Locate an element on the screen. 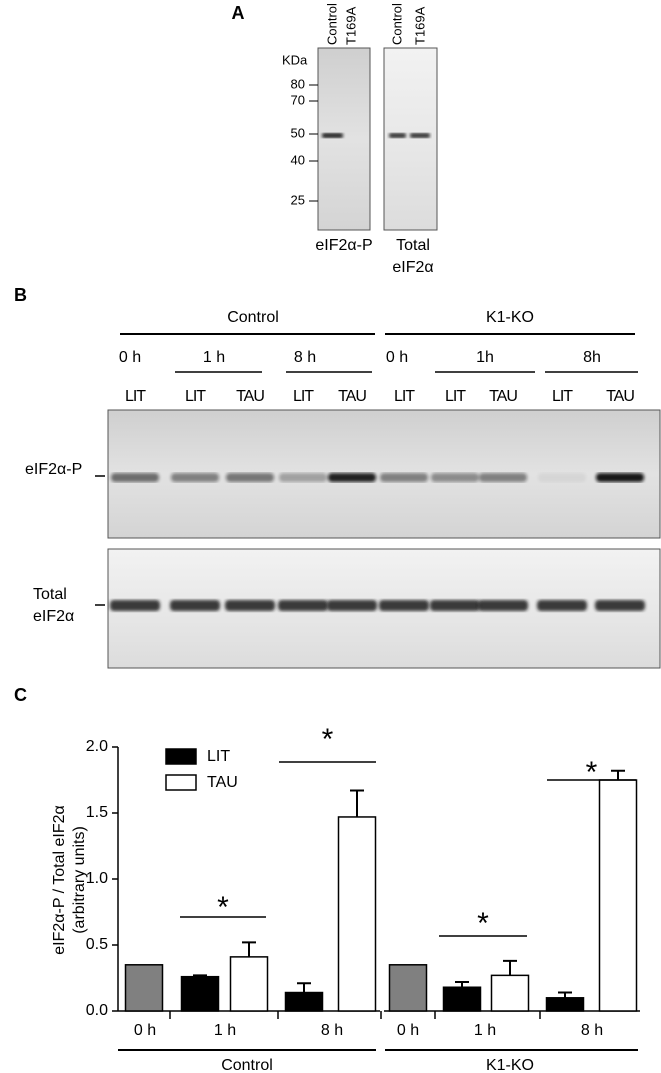  marker-label: 50 is located at coordinates (298, 132).